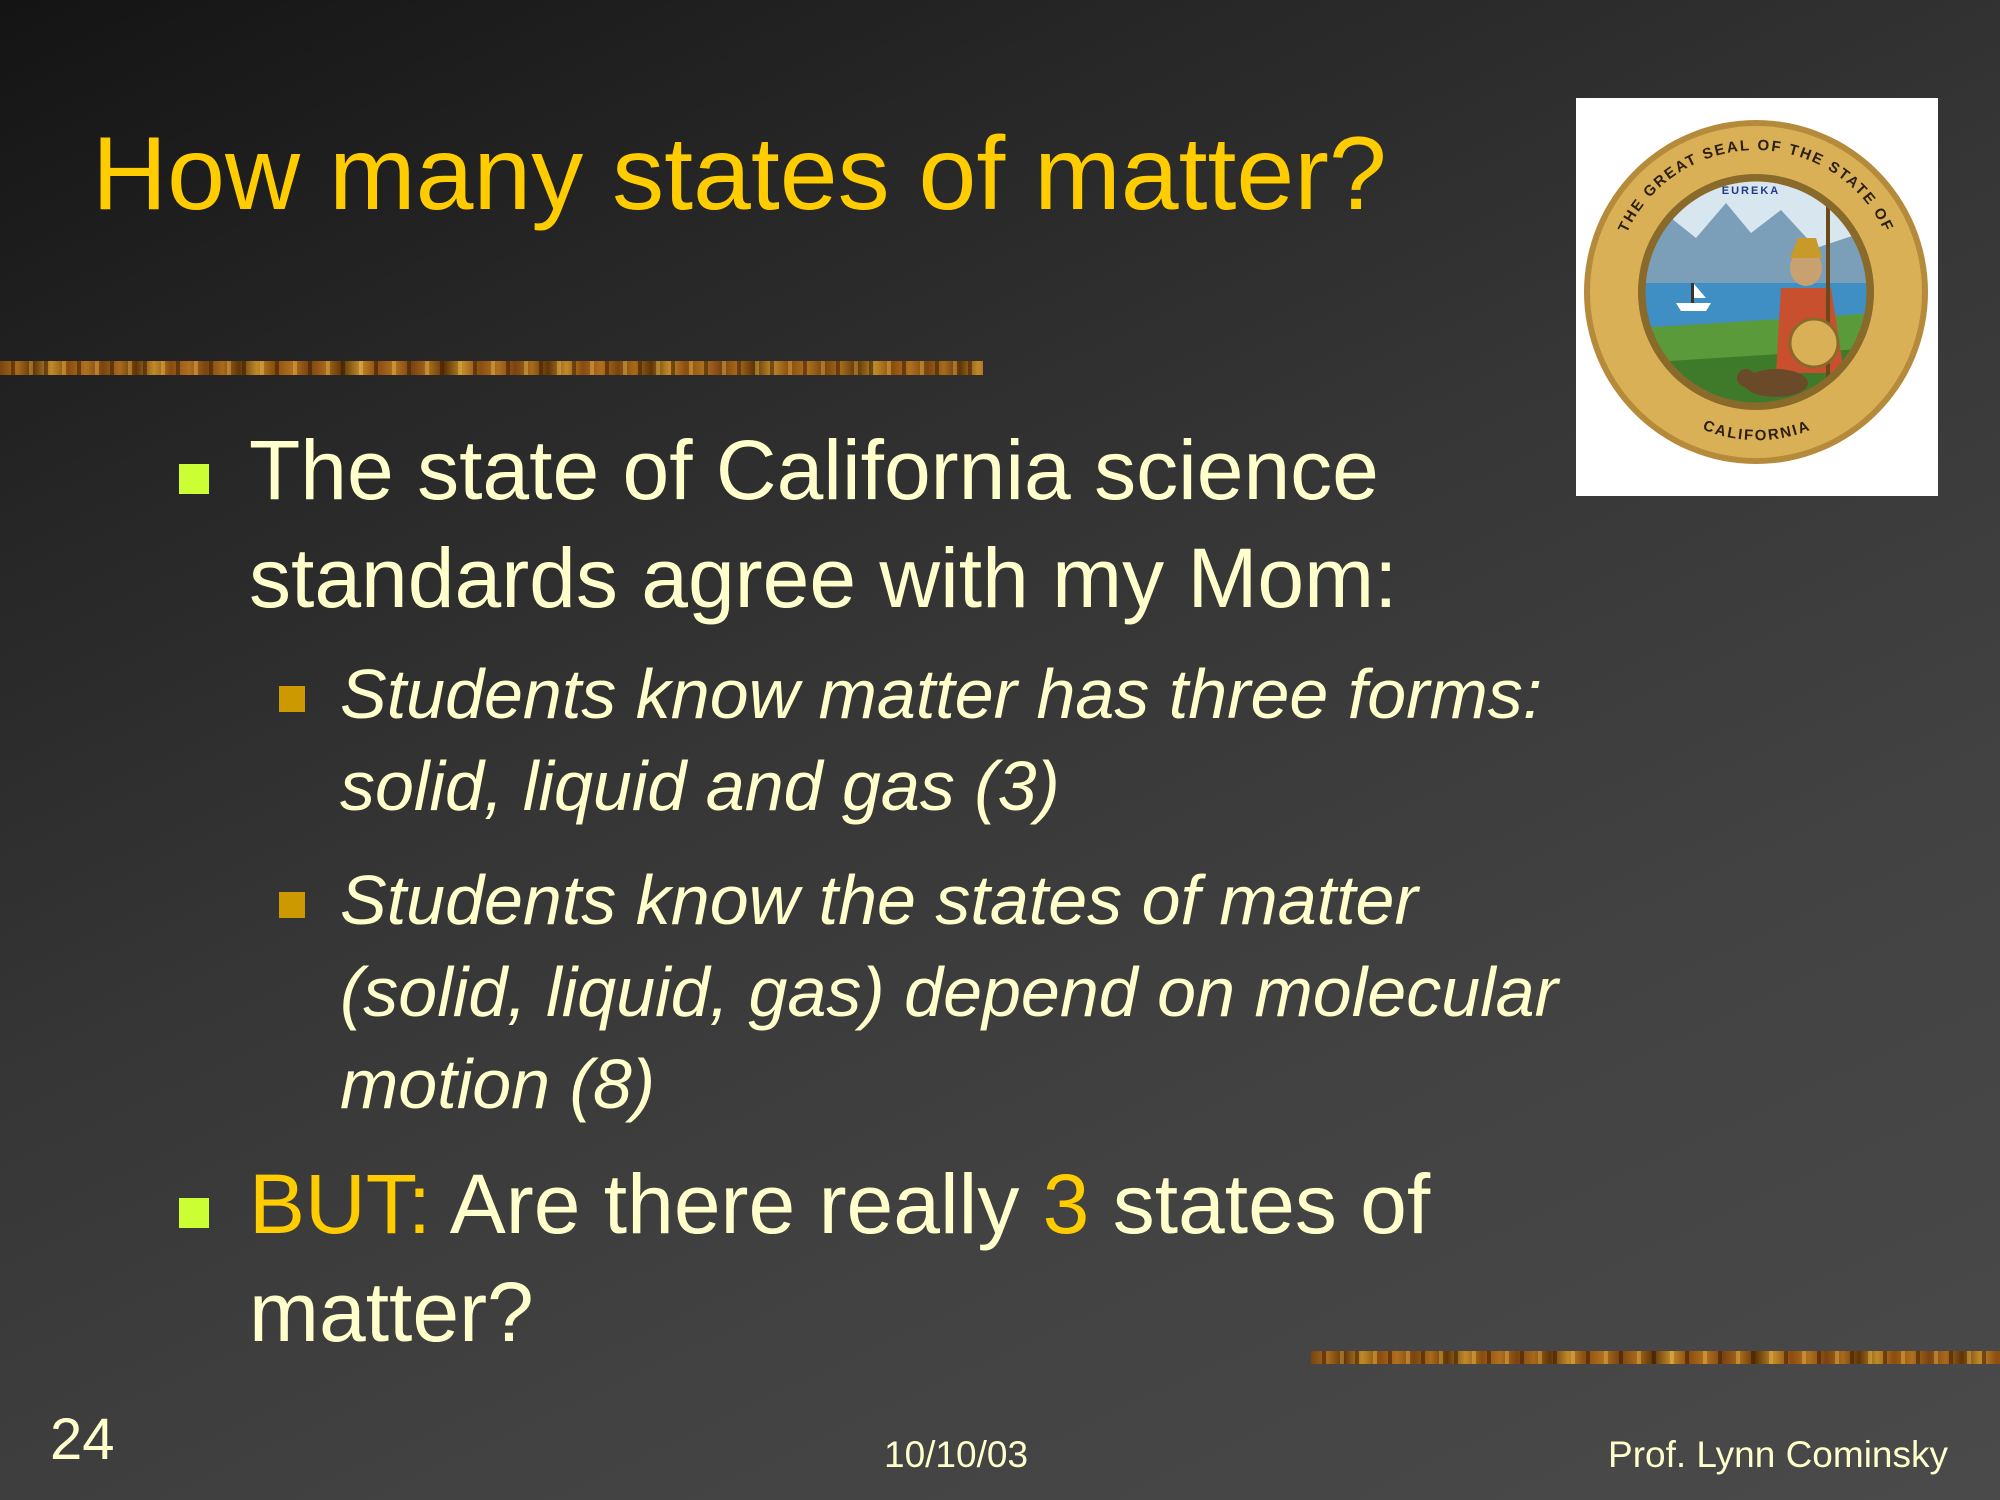 Image resolution: width=2000 pixels, height=1500 pixels. Describe the element at coordinates (700, 786) in the screenshot. I see `sub-bullet-1-line-2: solid, liquid and gas (3)` at that location.